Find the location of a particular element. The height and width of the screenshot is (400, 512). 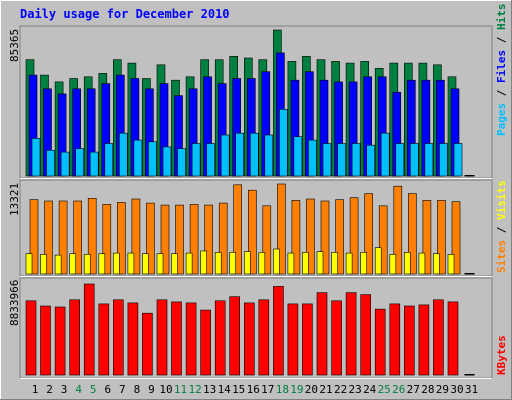

day-label: 29 is located at coordinates (442, 389).